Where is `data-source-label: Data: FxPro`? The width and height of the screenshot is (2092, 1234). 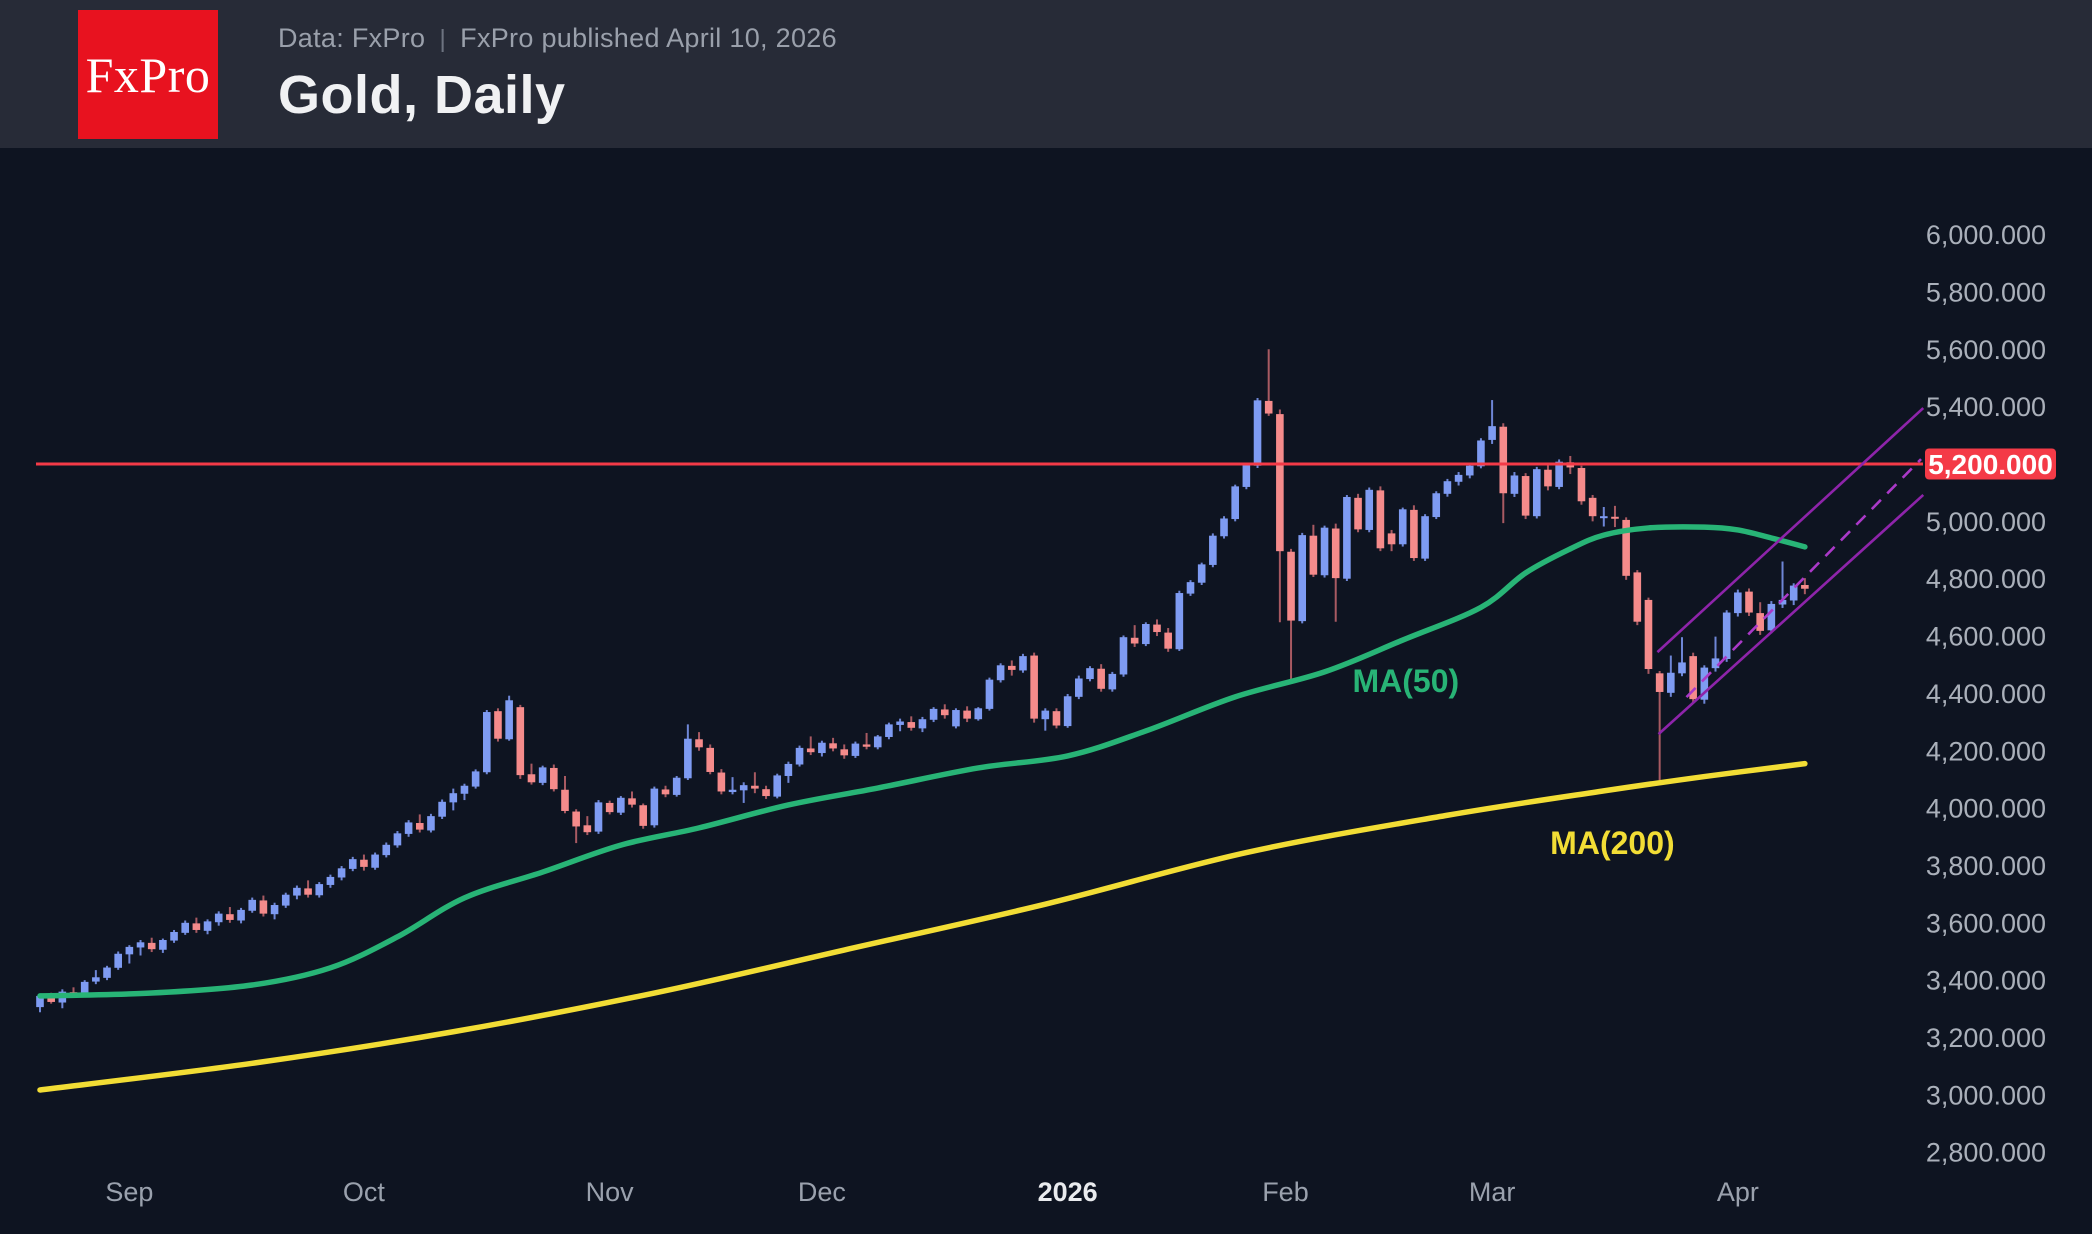 data-source-label: Data: FxPro is located at coordinates (352, 37).